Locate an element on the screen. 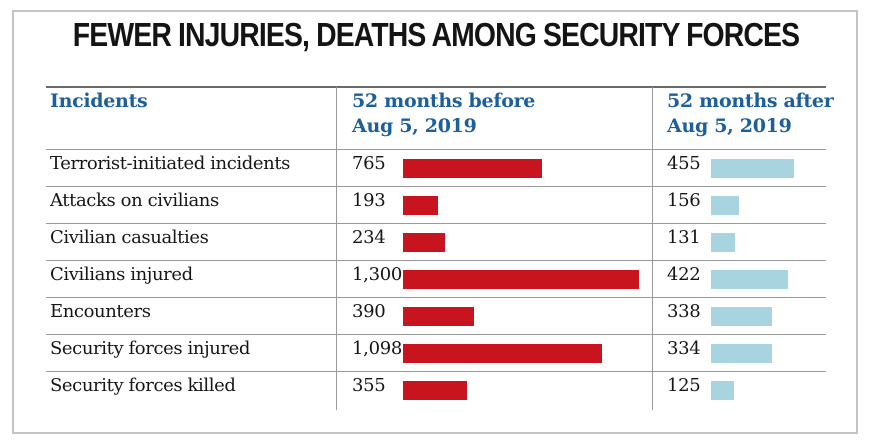  table-row: Security forces killed 355 125 is located at coordinates (436, 389).